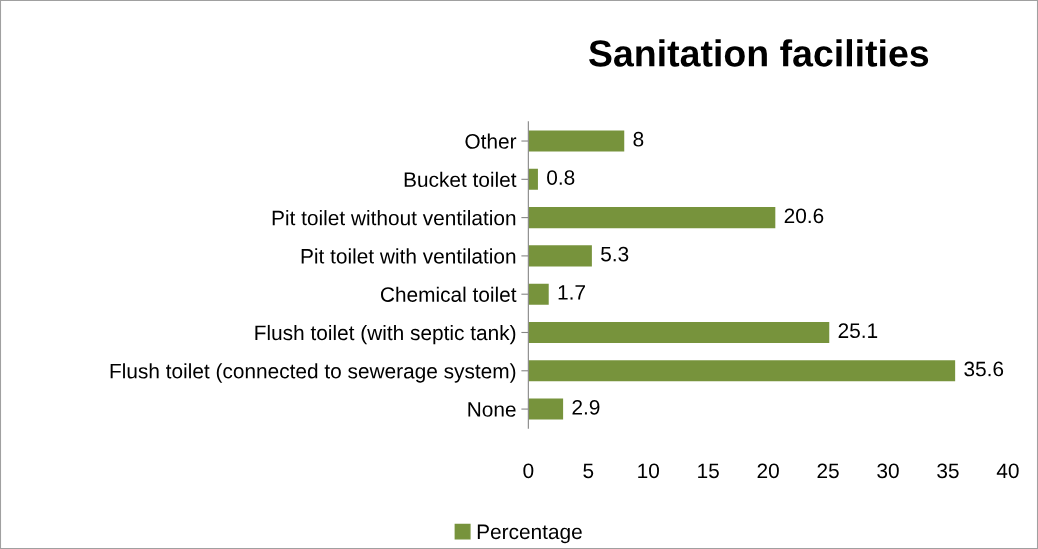 Image resolution: width=1038 pixels, height=549 pixels. I want to click on x-tick-label: 40, so click(1007, 471).